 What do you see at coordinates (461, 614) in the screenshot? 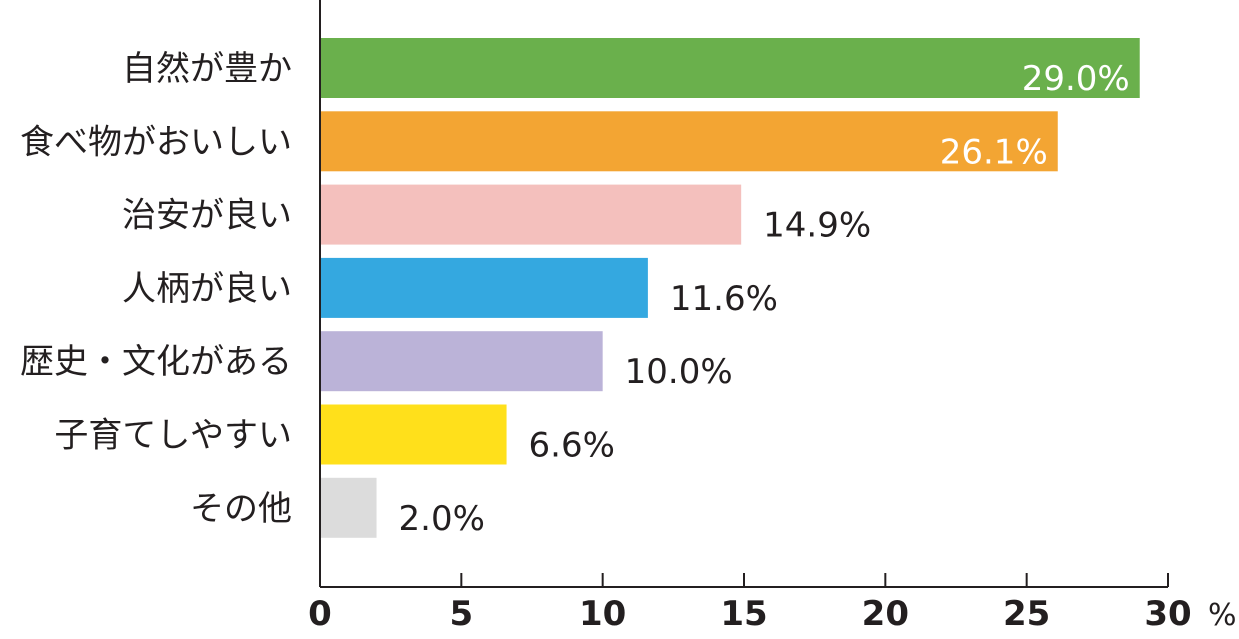
I see `x-tick-label: 5` at bounding box center [461, 614].